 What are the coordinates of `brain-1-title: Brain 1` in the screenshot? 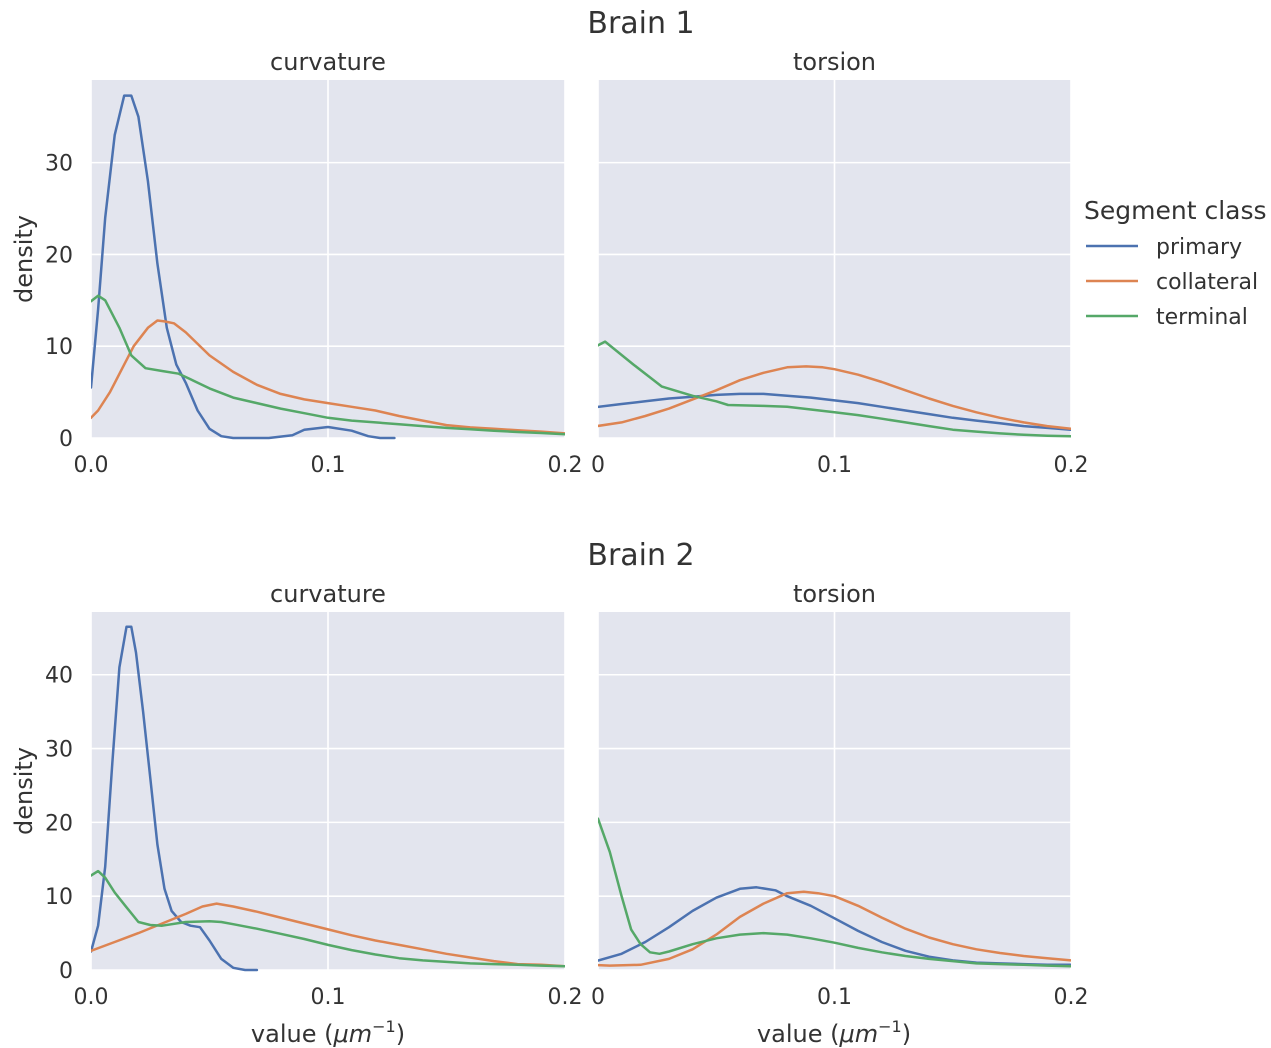 It's located at (640, 23).